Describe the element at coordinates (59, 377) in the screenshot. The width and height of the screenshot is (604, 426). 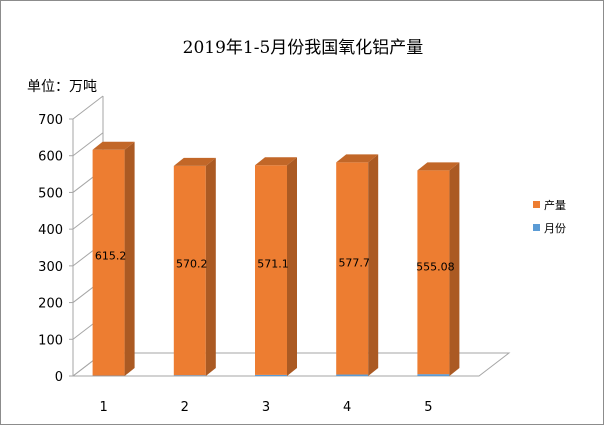
I see `y-tick-label: 0` at that location.